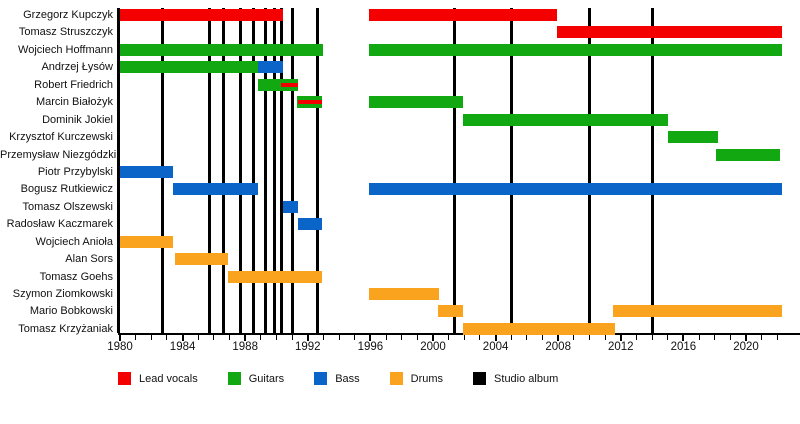 Image resolution: width=800 pixels, height=424 pixels. I want to click on member-label: Robert Friedrich, so click(73, 84).